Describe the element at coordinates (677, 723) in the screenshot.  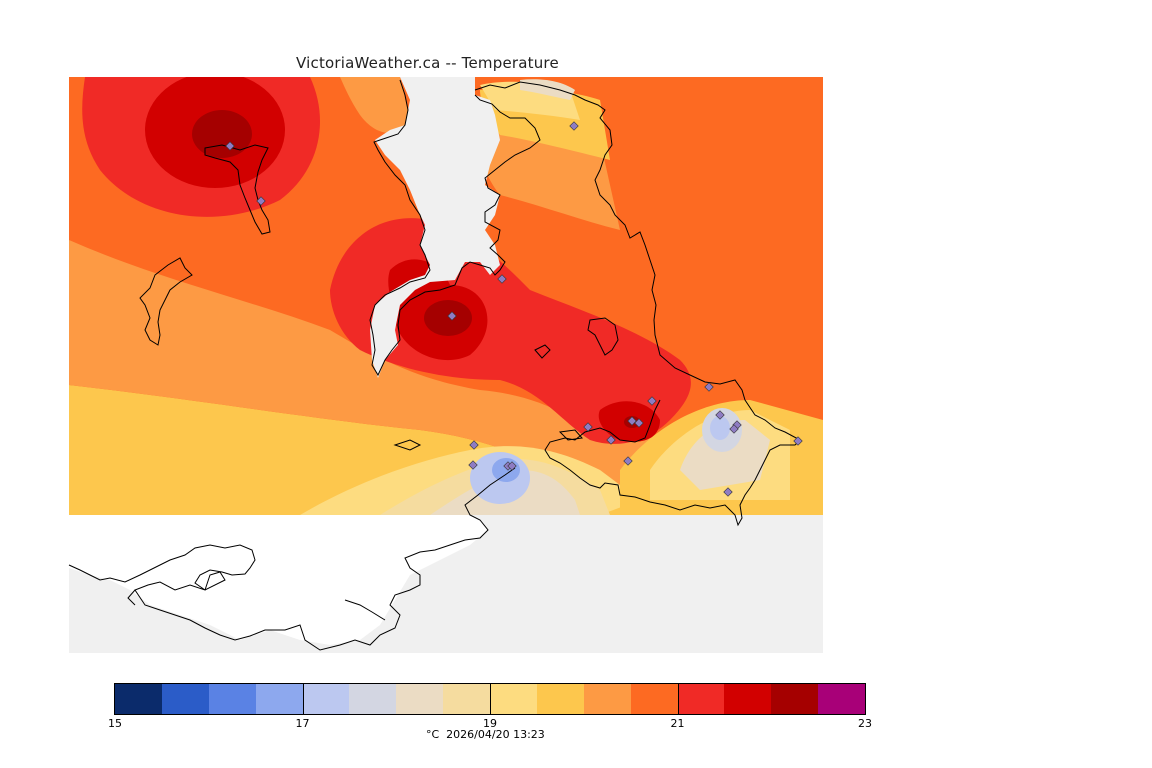
I see `legend-tick-label: 21` at that location.